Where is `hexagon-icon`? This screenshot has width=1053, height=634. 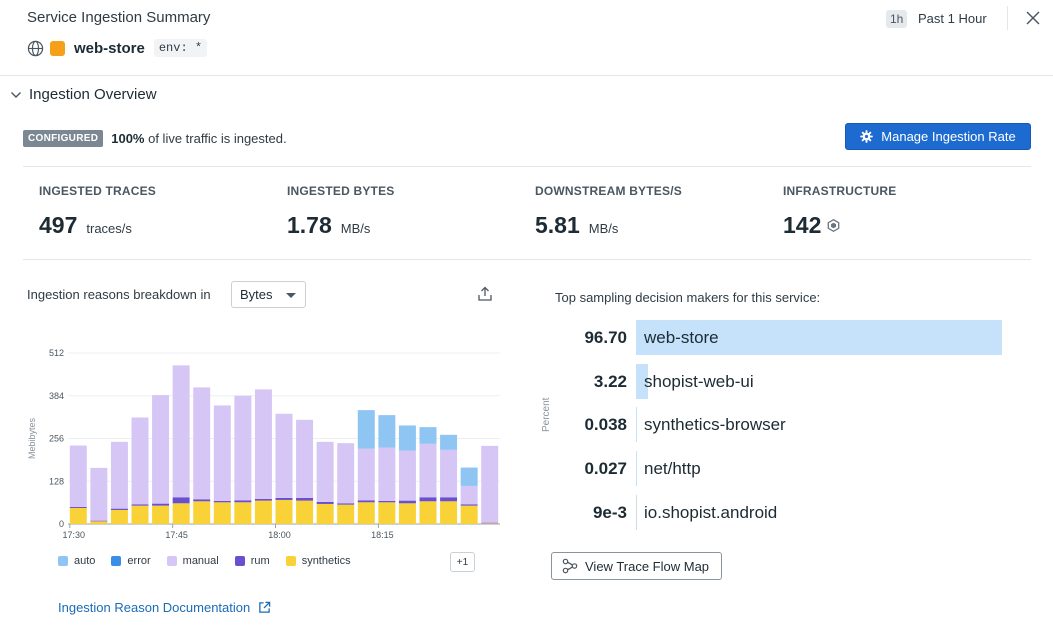
hexagon-icon is located at coordinates (834, 225).